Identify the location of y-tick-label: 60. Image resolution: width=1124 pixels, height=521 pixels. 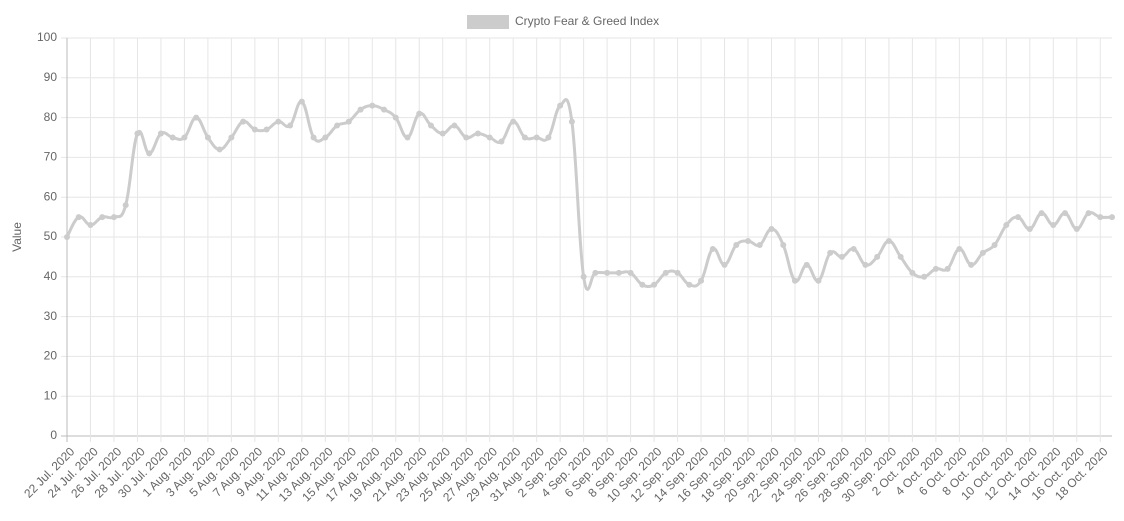
(51, 196).